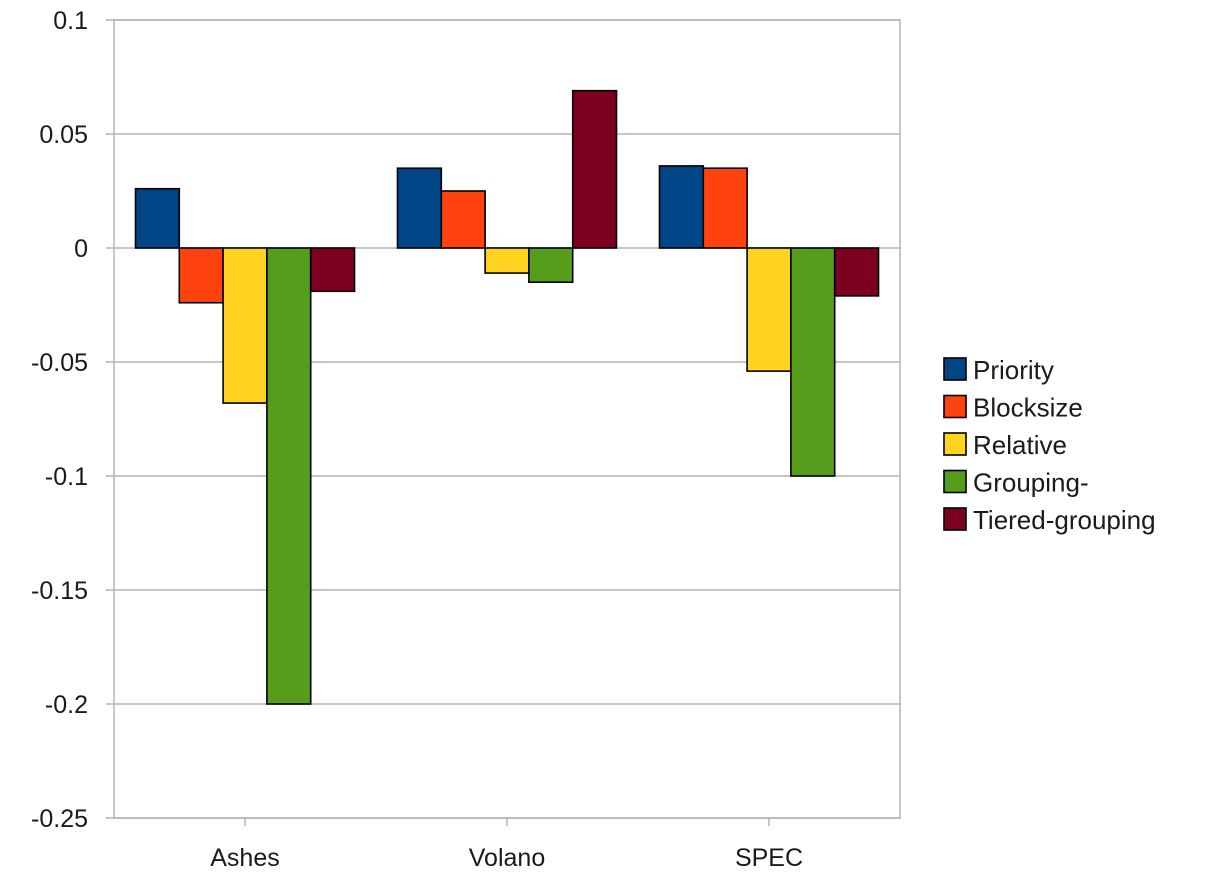  I want to click on bar-priority-volano, so click(419, 208).